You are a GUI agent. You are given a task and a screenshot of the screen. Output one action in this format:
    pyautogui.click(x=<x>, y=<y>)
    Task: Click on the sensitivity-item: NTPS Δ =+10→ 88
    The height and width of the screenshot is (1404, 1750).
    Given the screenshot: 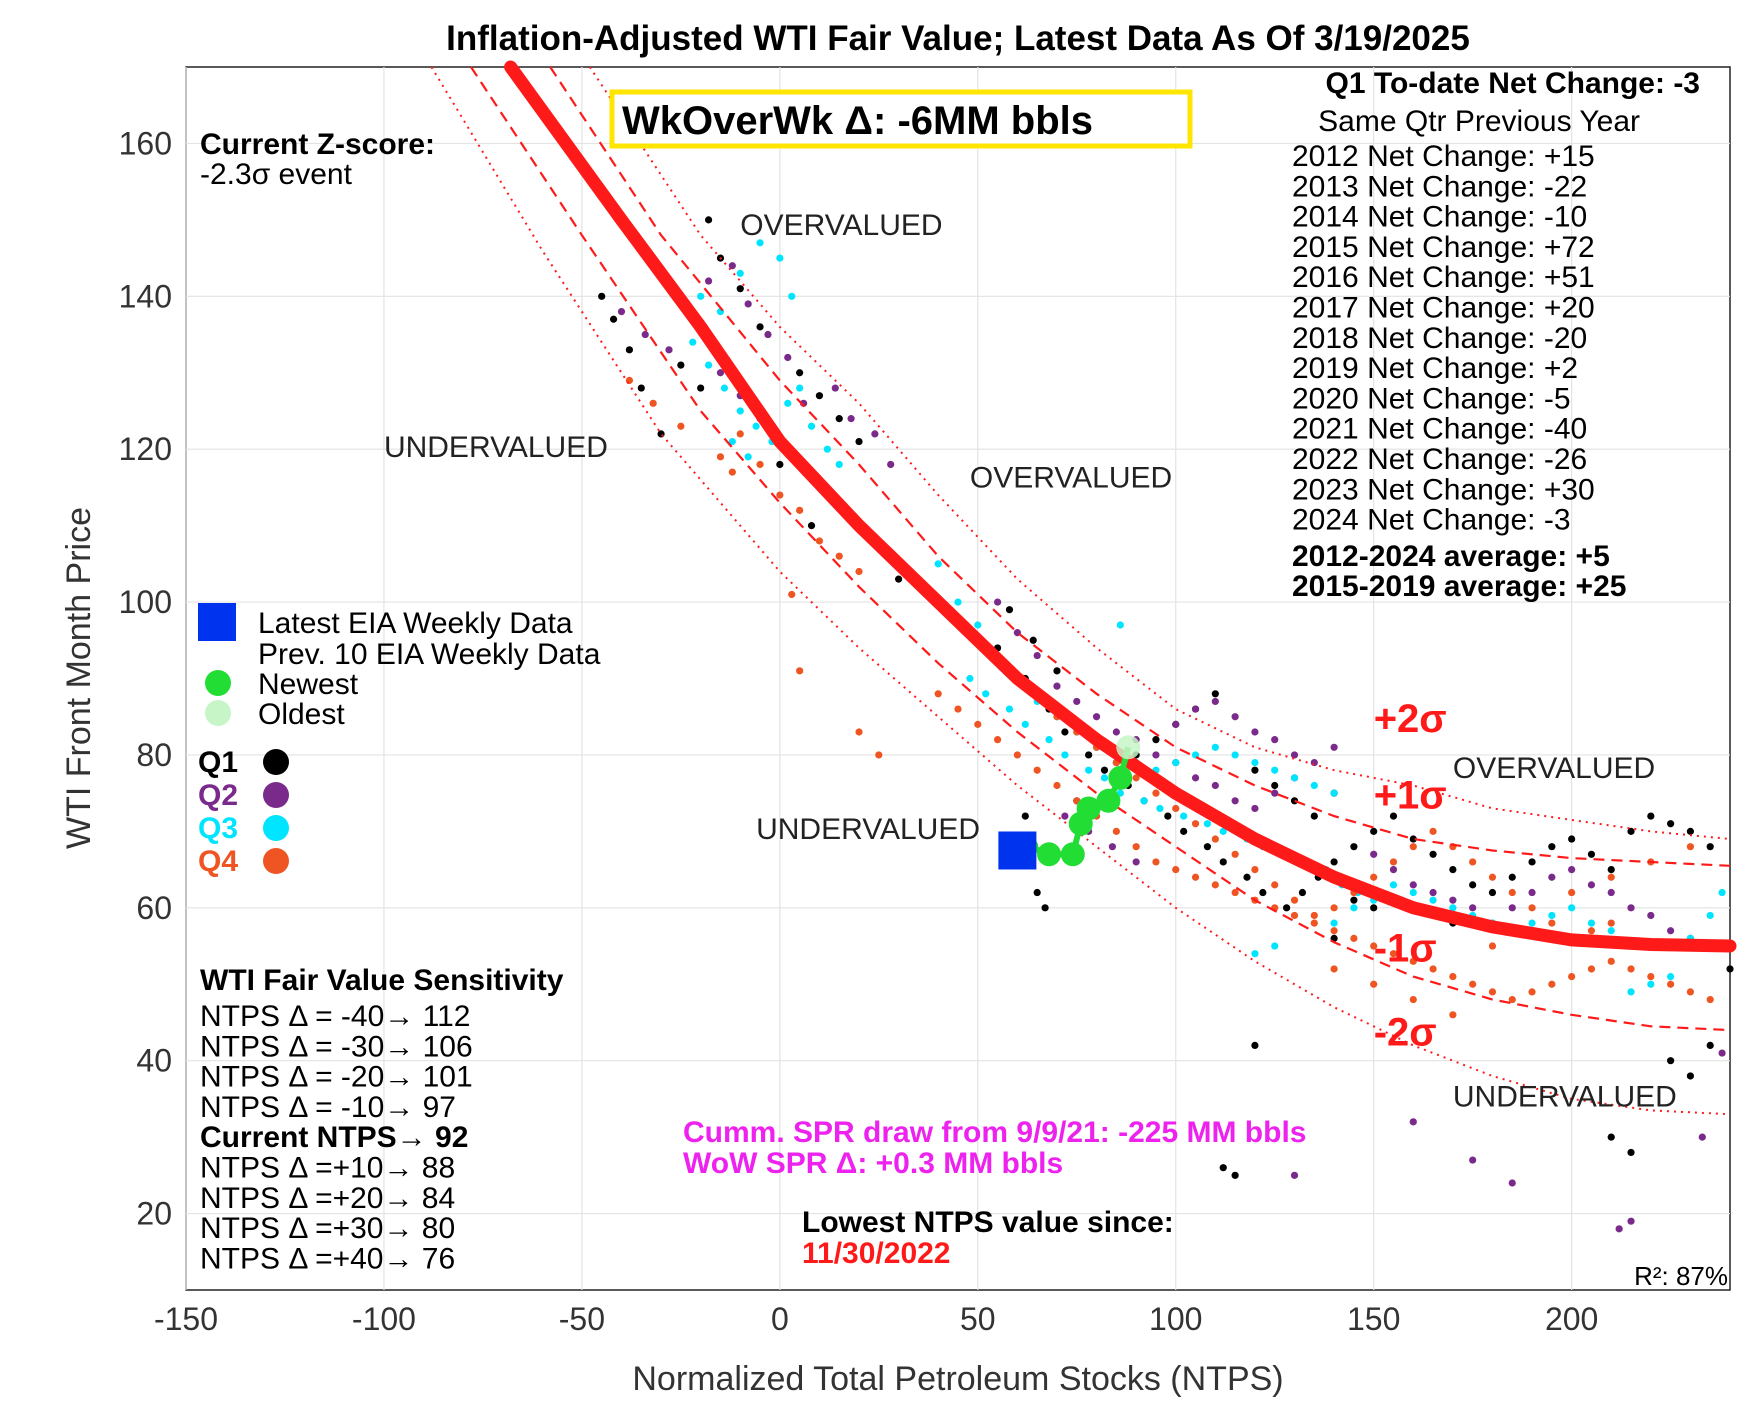 What is the action you would take?
    pyautogui.click(x=327, y=1168)
    